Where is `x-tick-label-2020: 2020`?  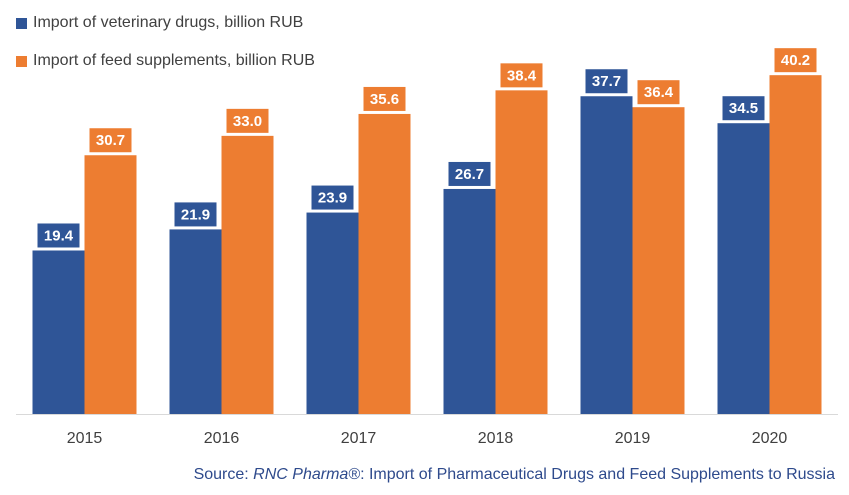 x-tick-label-2020: 2020 is located at coordinates (770, 438).